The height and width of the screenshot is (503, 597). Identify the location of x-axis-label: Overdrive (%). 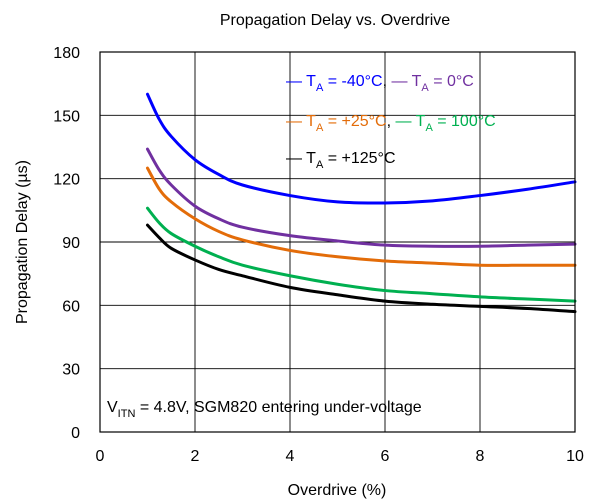
(337, 490).